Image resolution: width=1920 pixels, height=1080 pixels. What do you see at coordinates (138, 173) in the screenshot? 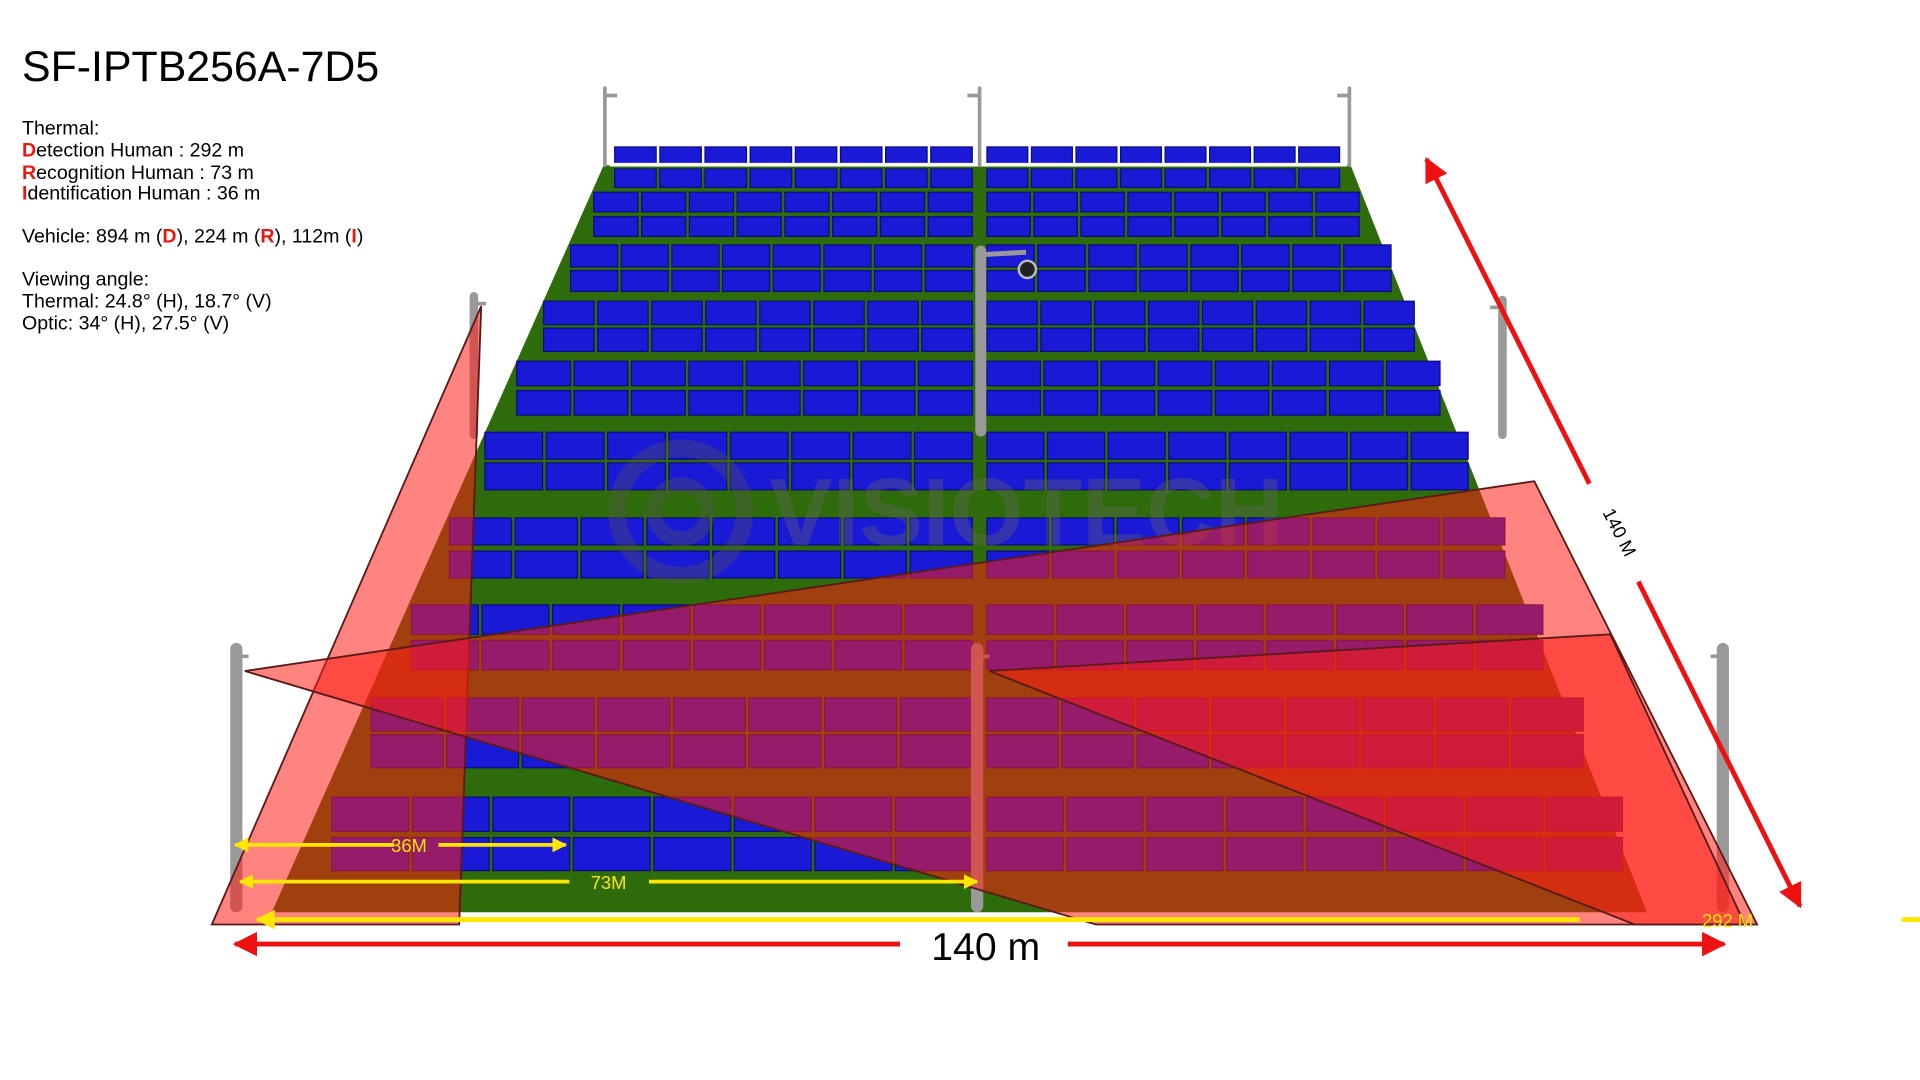
I see `spec-line: Recognition Human : 73 m` at bounding box center [138, 173].